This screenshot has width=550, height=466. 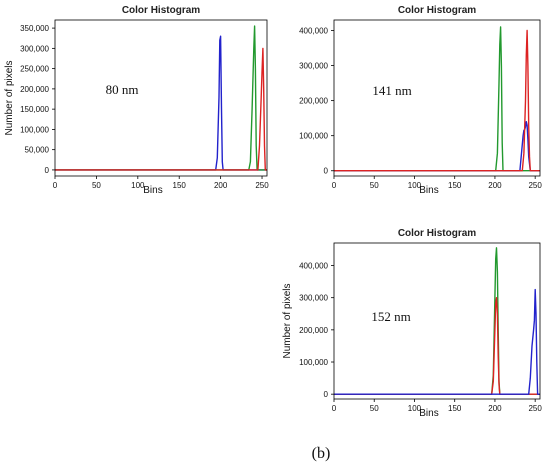 What do you see at coordinates (37, 150) in the screenshot?
I see `y-tick-label: 50,000` at bounding box center [37, 150].